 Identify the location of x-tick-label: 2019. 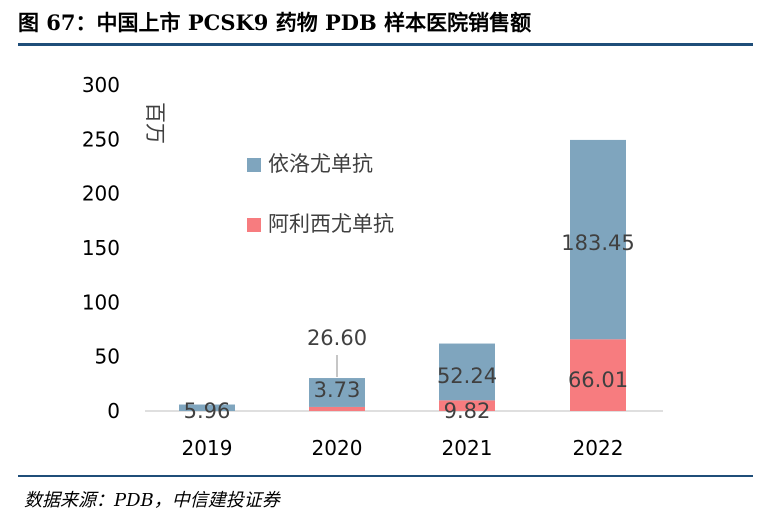
(207, 448).